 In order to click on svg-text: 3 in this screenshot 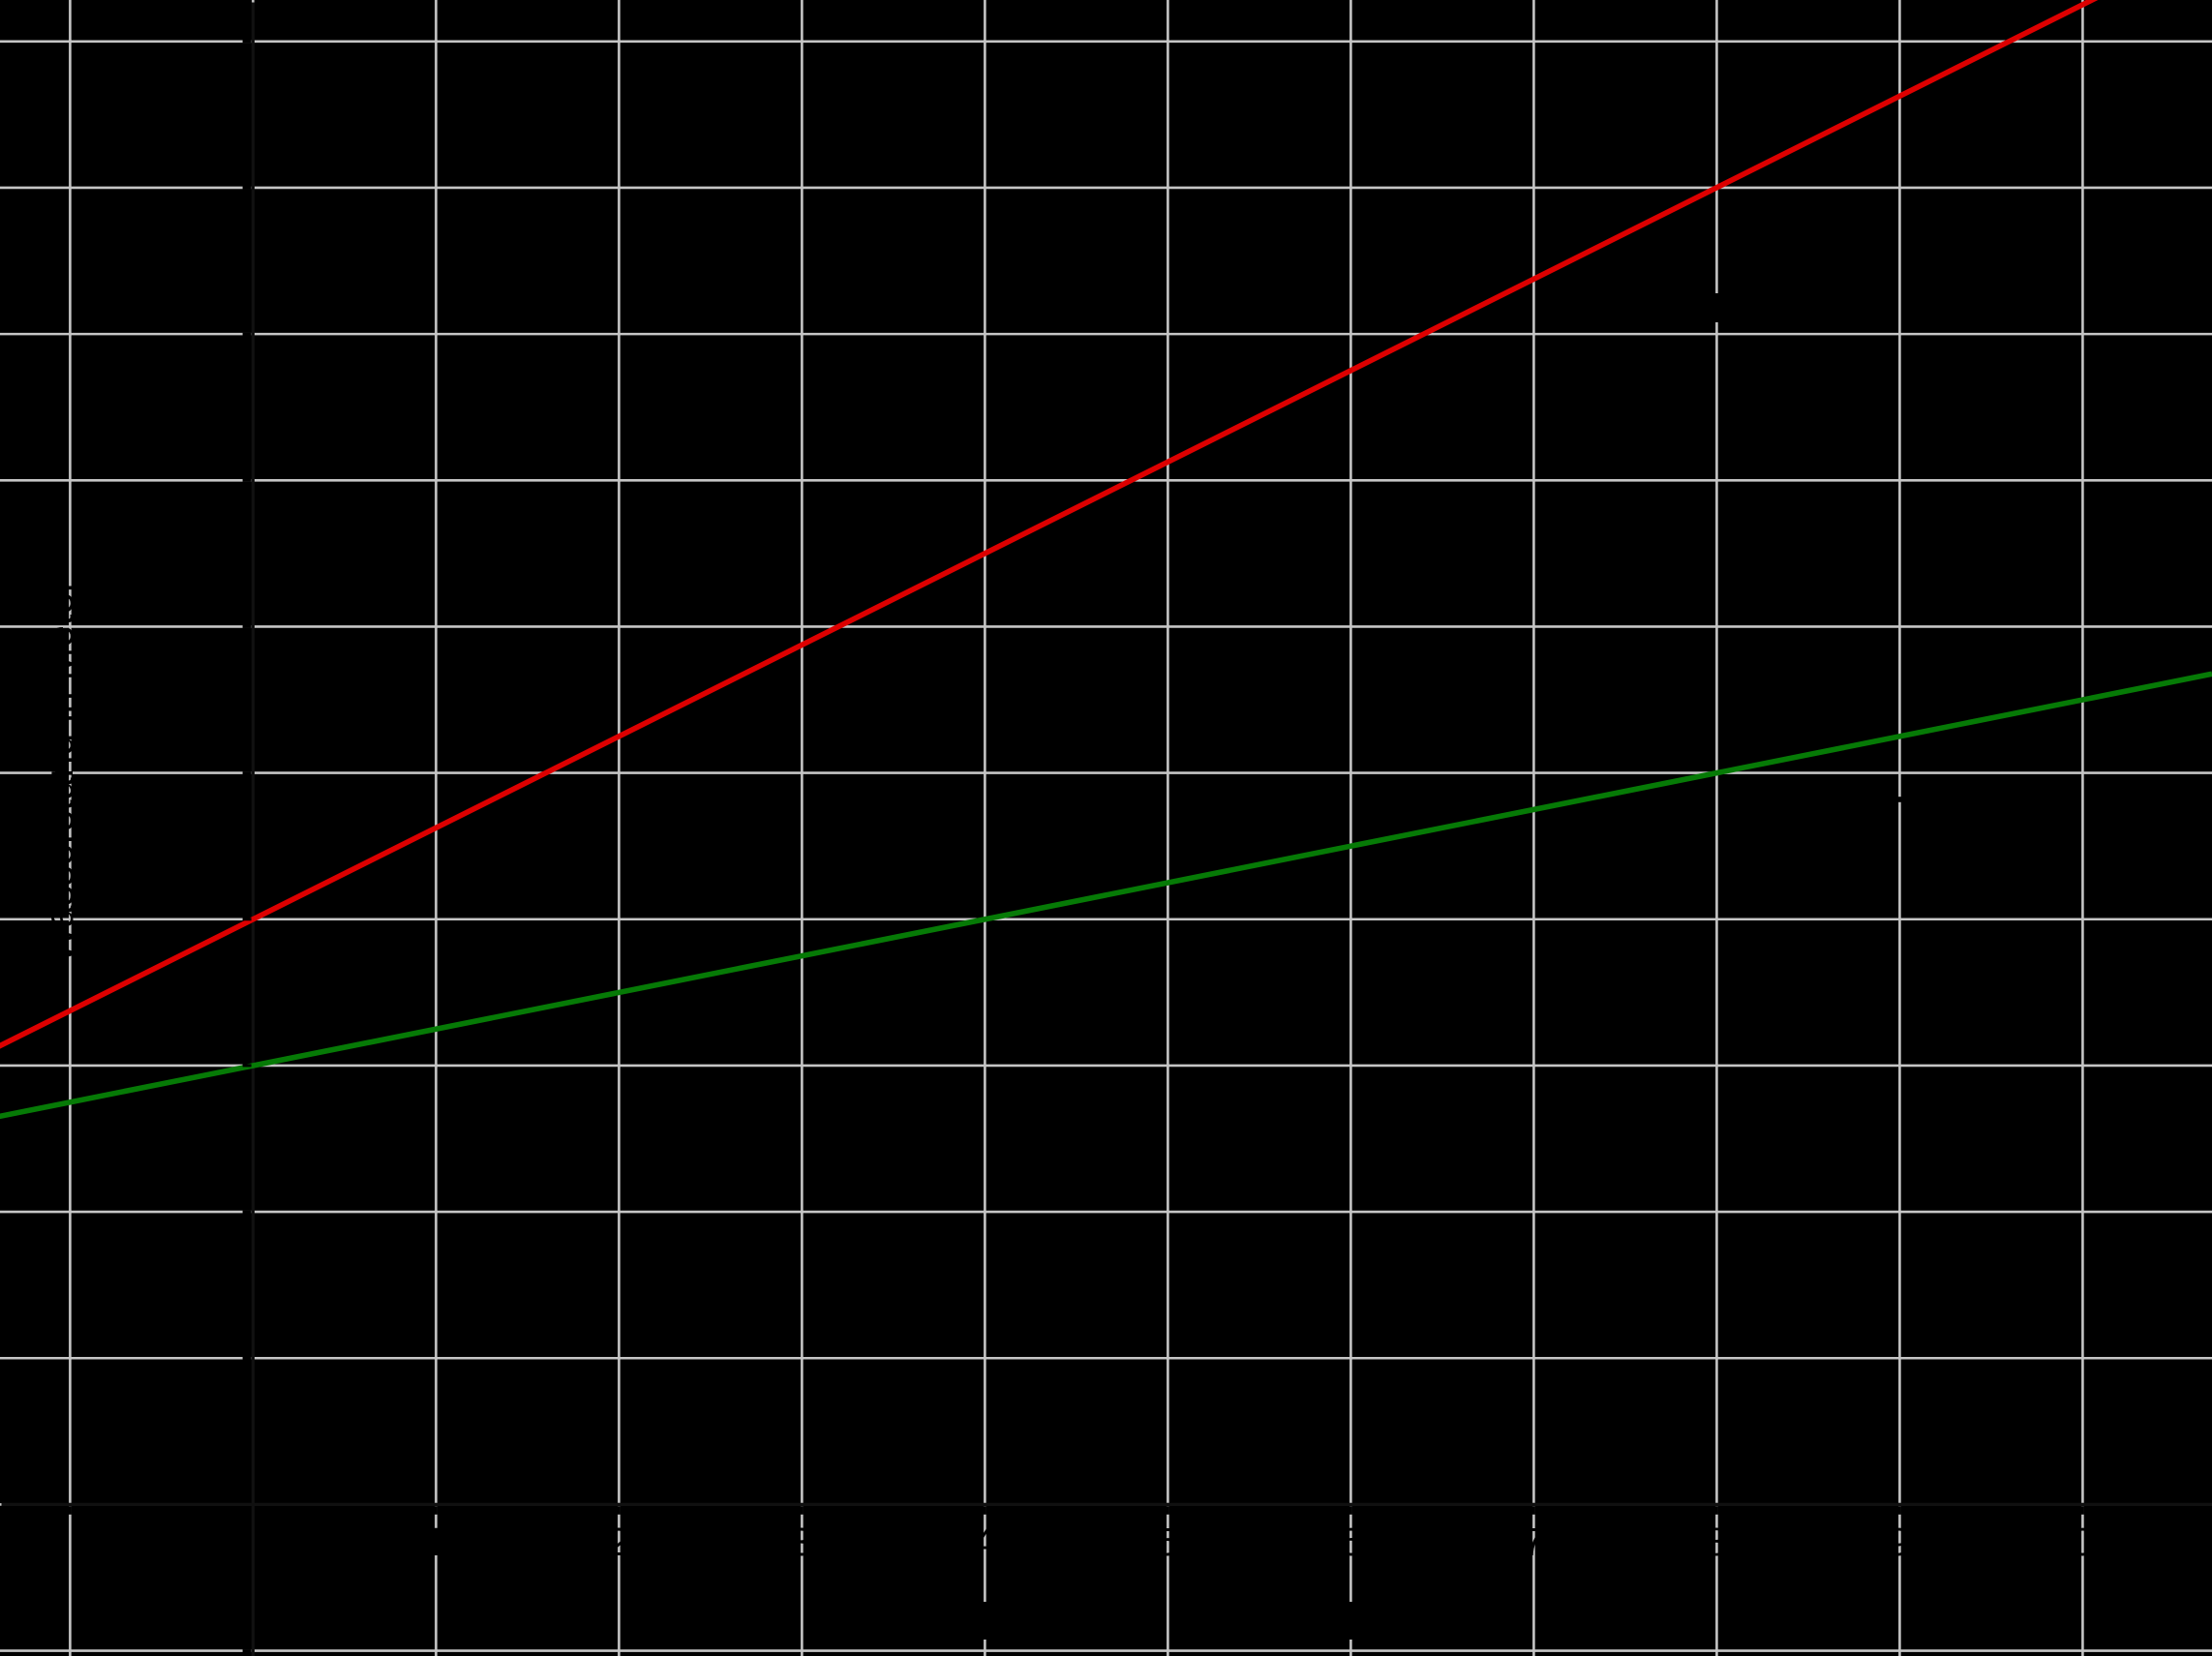, I will do `click(802, 1542)`.